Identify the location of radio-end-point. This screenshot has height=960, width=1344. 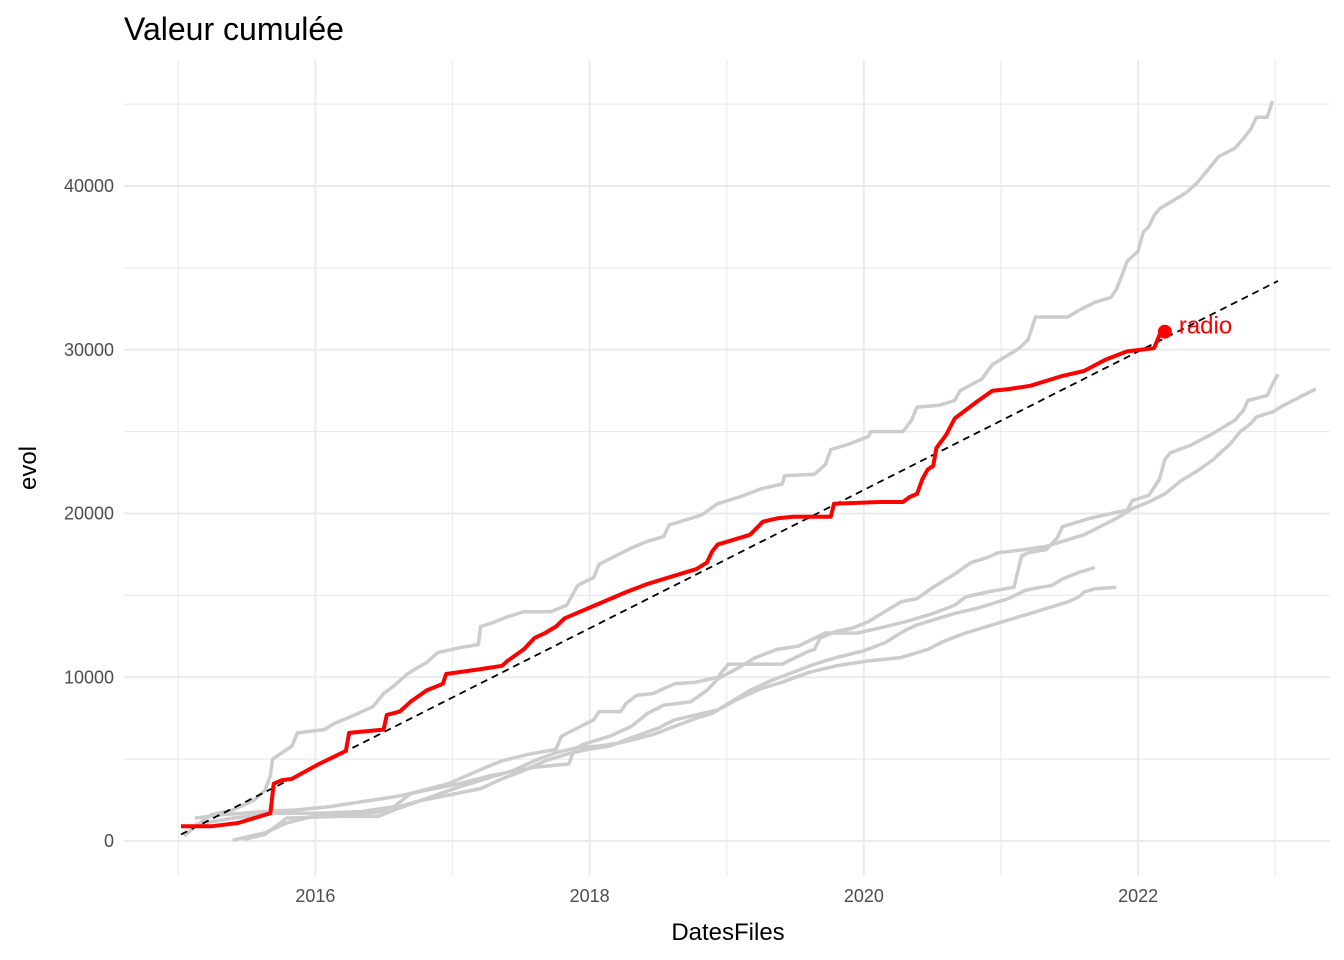
(1164, 331).